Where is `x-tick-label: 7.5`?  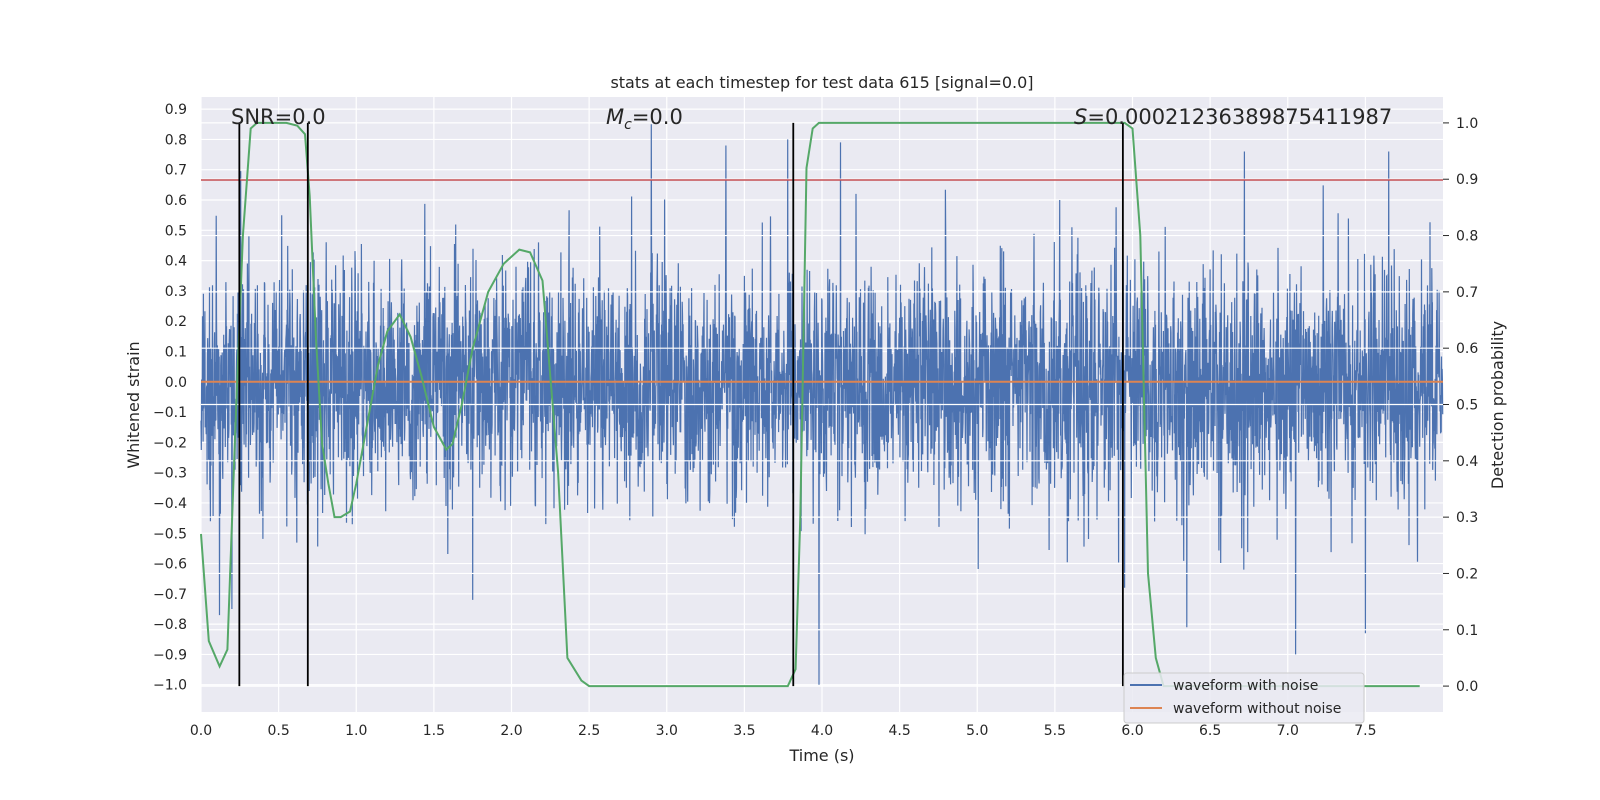 x-tick-label: 7.5 is located at coordinates (1365, 731).